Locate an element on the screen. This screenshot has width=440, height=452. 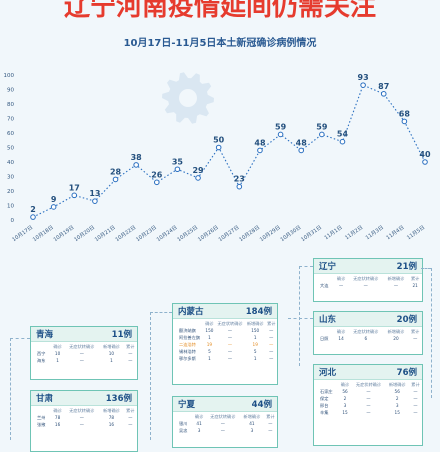
city-name: 鄂尔多斯 is located at coordinates (187, 358).